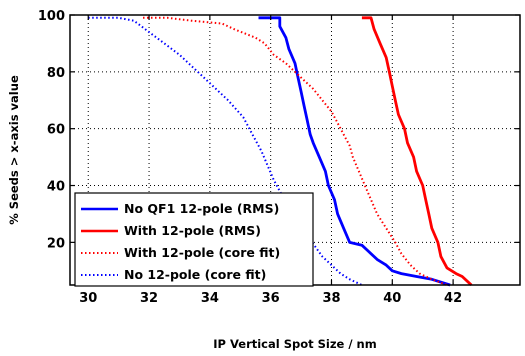 The image size is (525, 356). Describe the element at coordinates (149, 298) in the screenshot. I see `x-tick-label: 32` at that location.